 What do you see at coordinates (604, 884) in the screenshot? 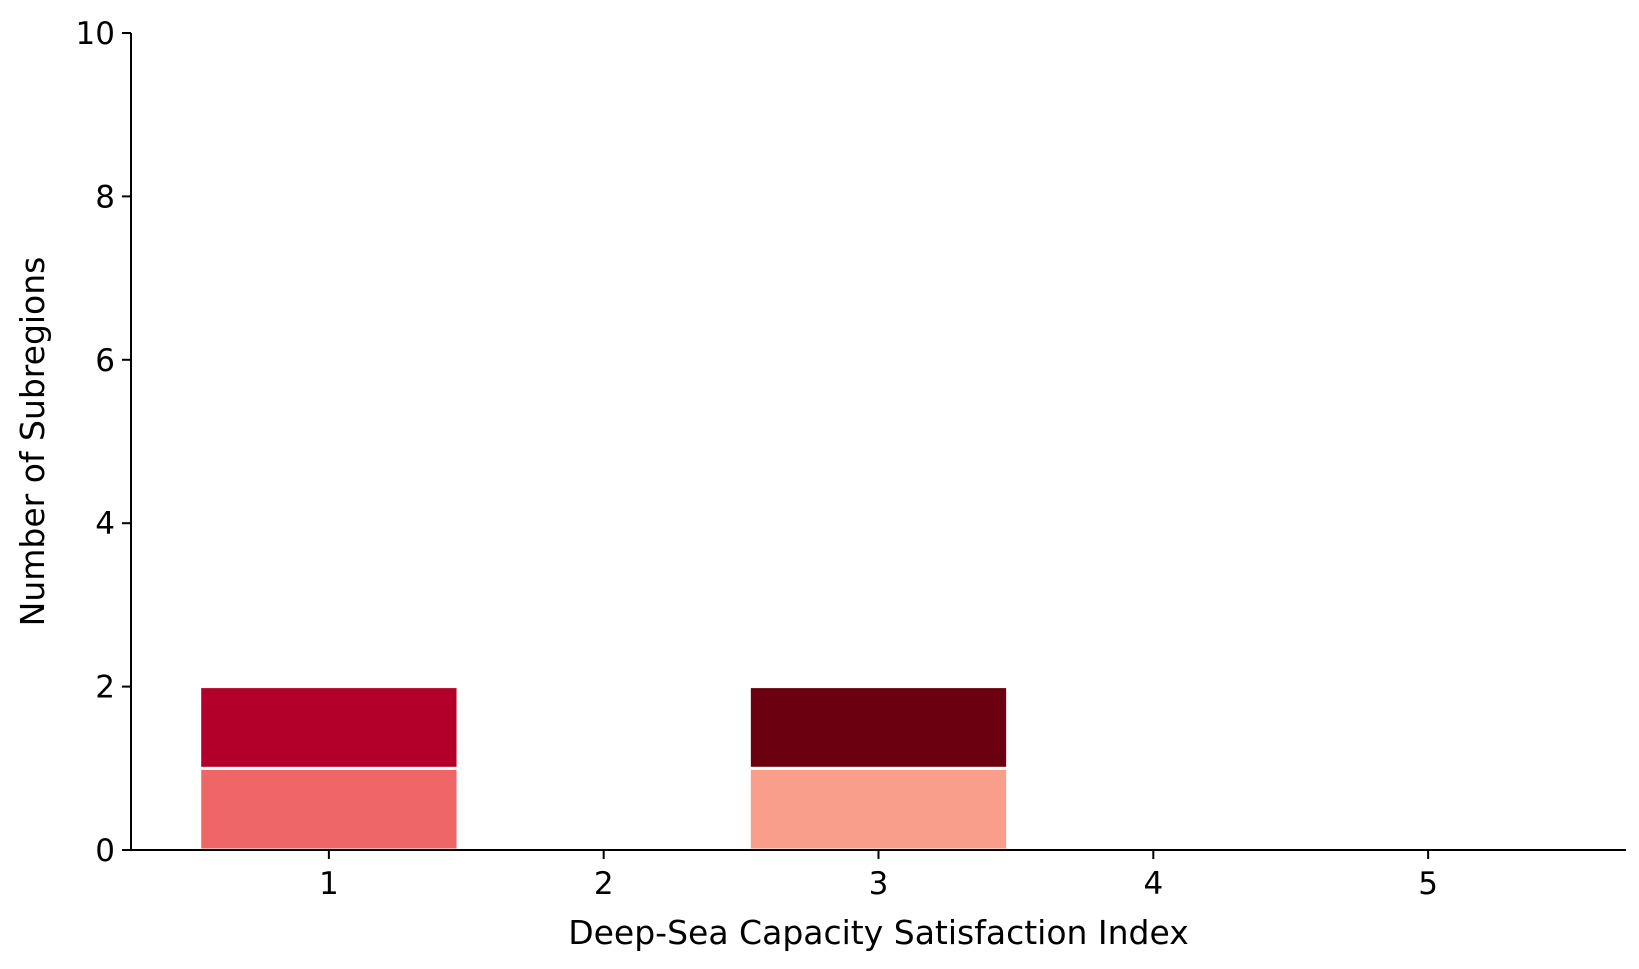
I see `x-tick-label: 2` at bounding box center [604, 884].